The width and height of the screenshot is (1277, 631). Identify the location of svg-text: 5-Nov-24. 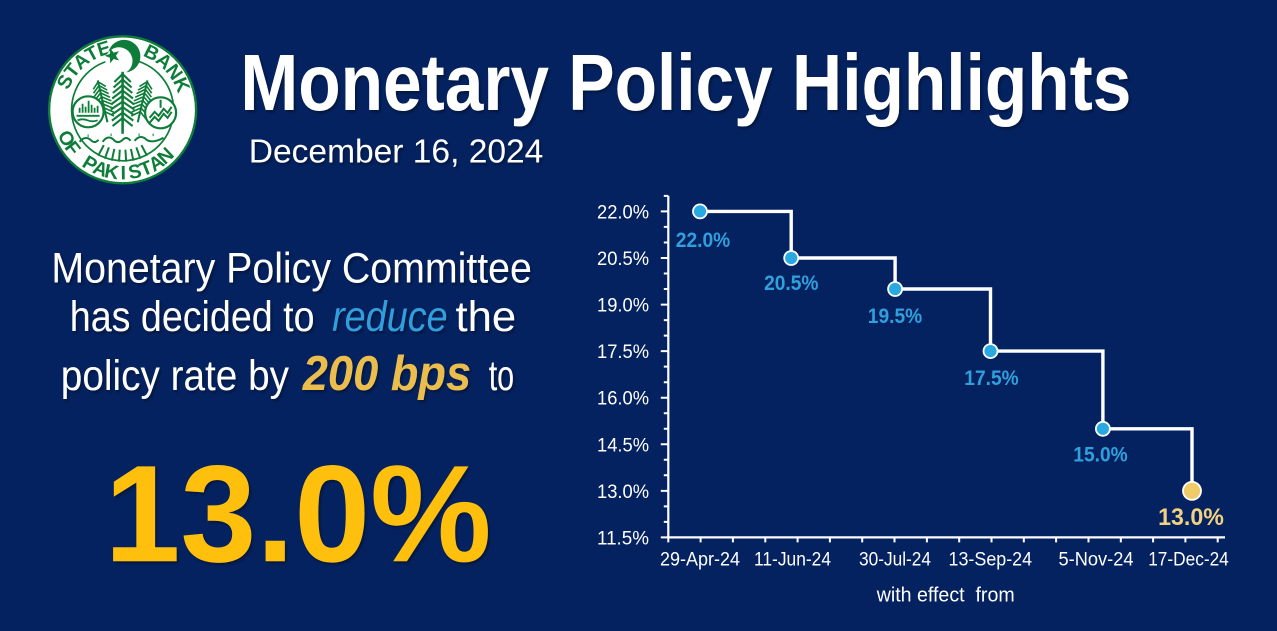
(1096, 560).